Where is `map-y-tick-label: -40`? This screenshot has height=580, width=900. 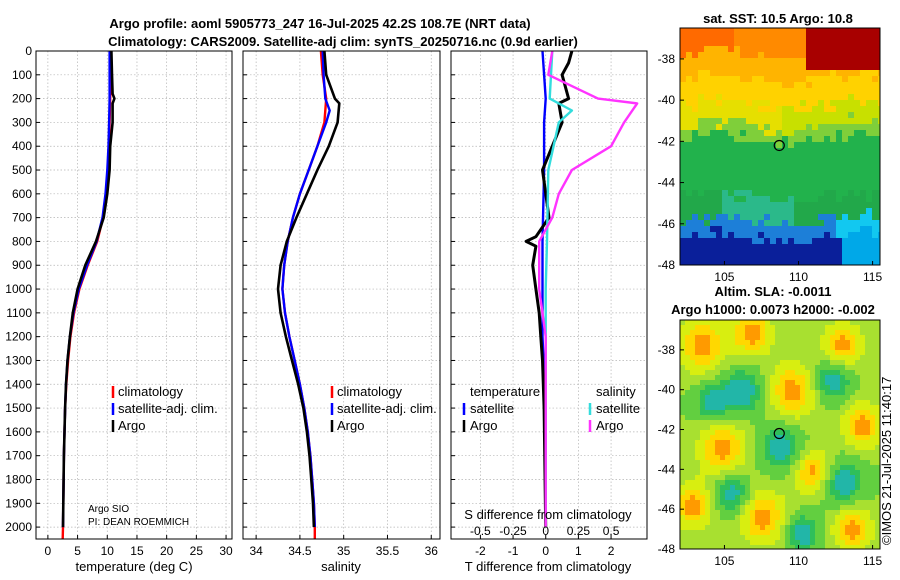
map-y-tick-label: -40 is located at coordinates (667, 100).